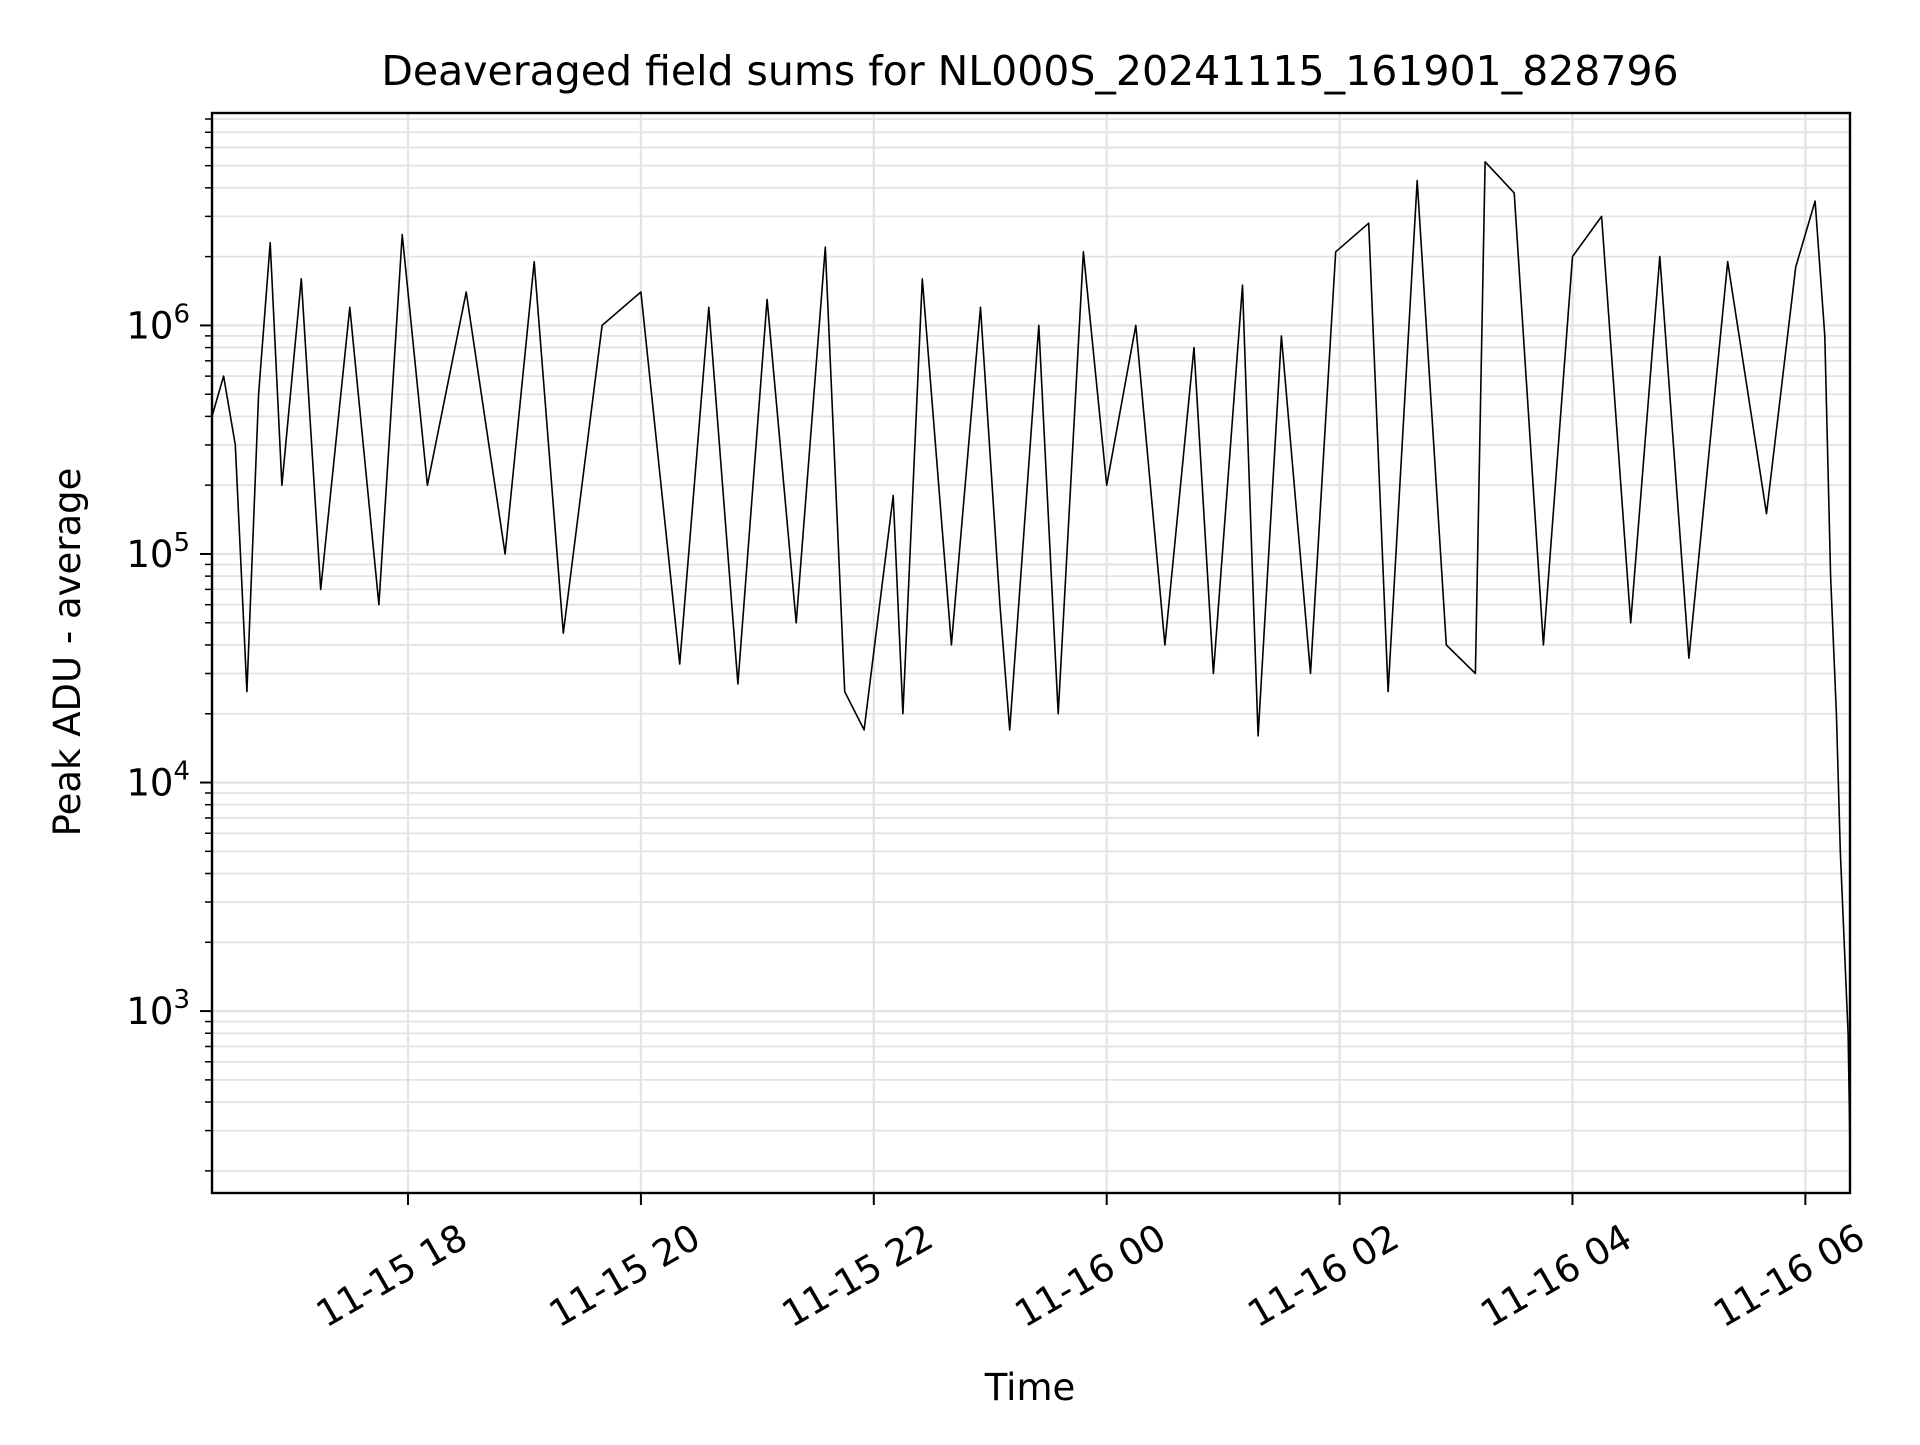 The image size is (1920, 1445). I want to click on y-tick-label: 103, so click(158, 1009).